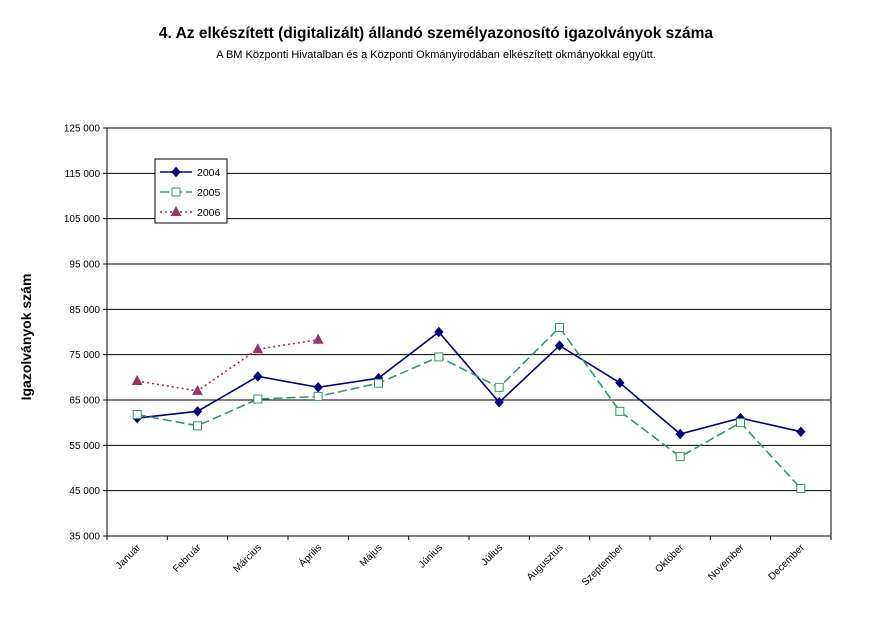  I want to click on y-tick-label: 35 000, so click(84, 537).